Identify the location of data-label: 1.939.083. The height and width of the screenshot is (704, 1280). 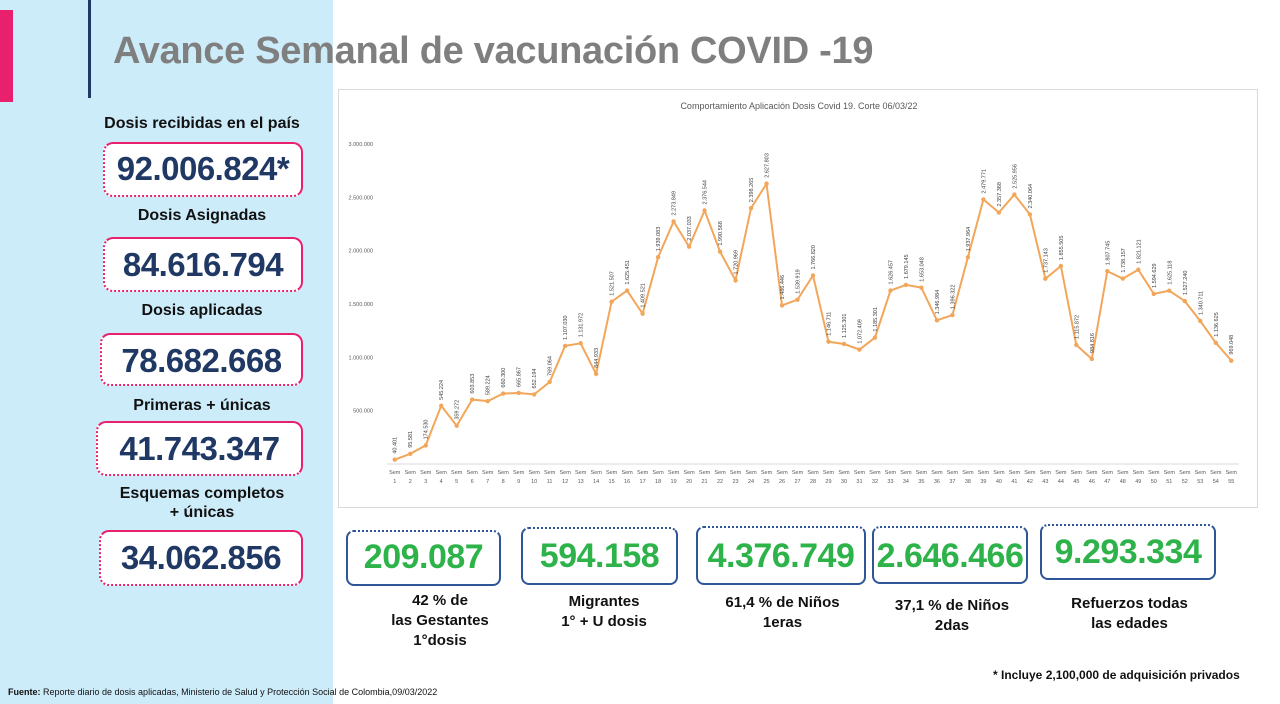
(659, 239).